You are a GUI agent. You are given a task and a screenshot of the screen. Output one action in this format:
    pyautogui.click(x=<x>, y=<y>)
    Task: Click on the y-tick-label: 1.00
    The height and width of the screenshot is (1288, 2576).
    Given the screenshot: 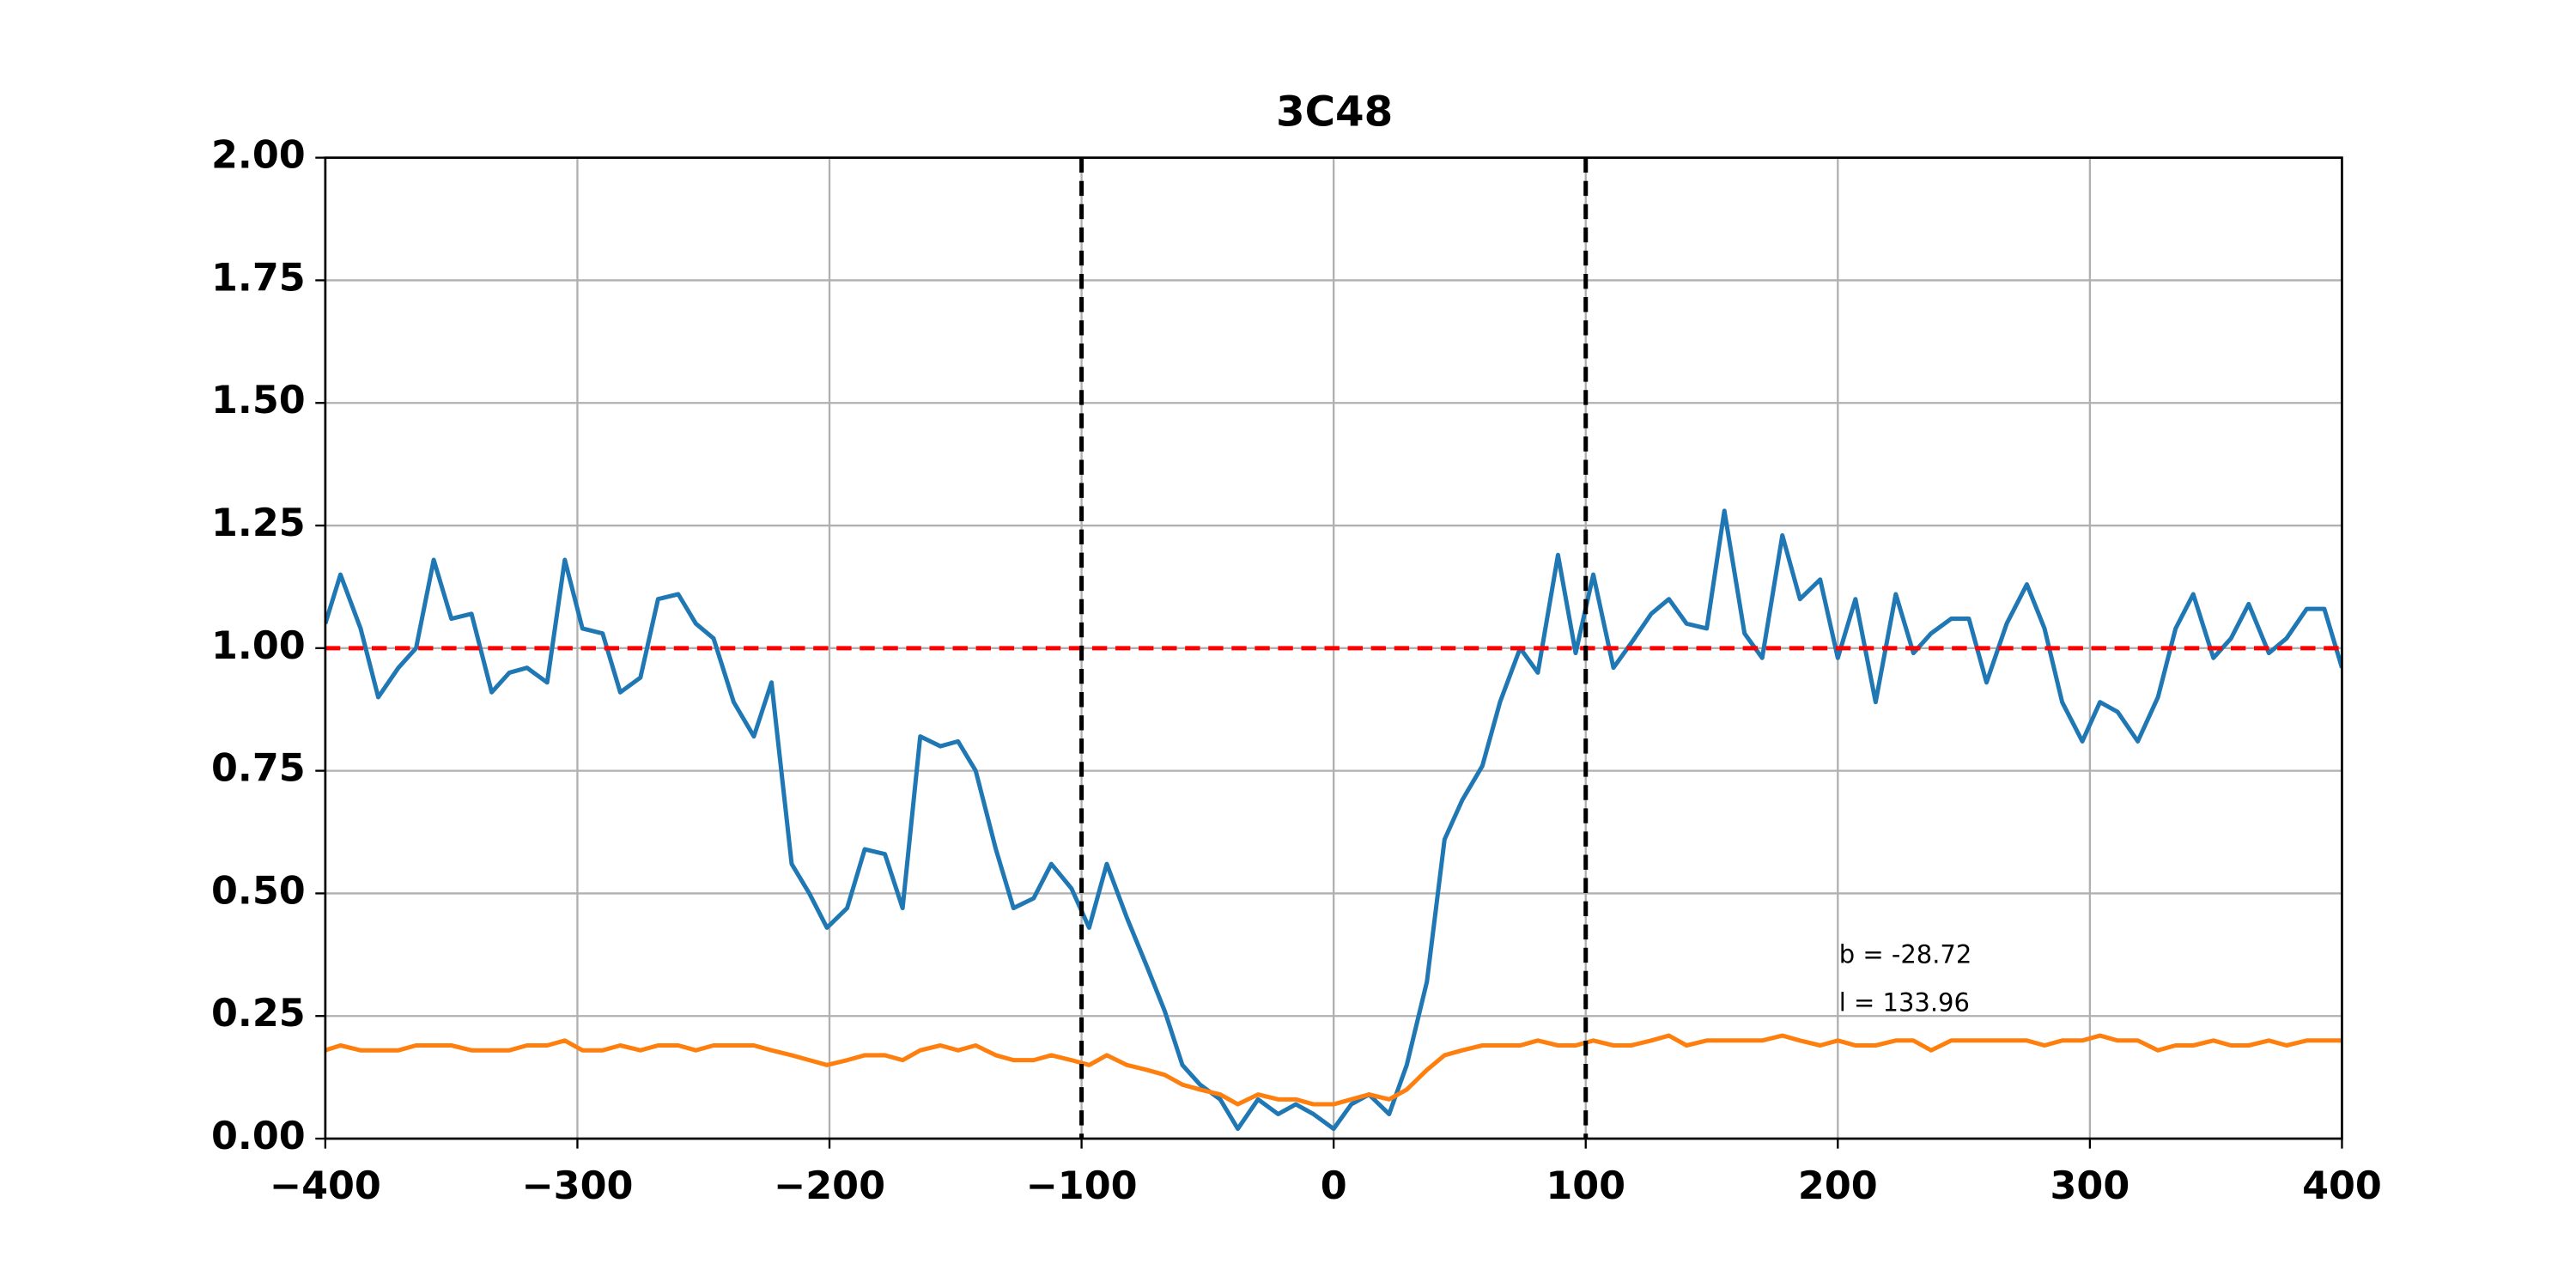 What is the action you would take?
    pyautogui.click(x=258, y=646)
    